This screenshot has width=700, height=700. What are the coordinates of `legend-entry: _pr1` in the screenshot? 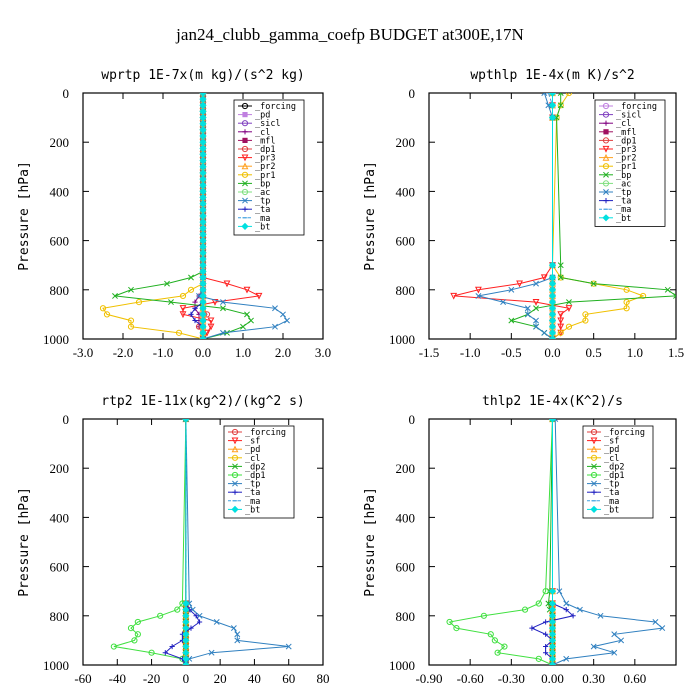 It's located at (617, 167).